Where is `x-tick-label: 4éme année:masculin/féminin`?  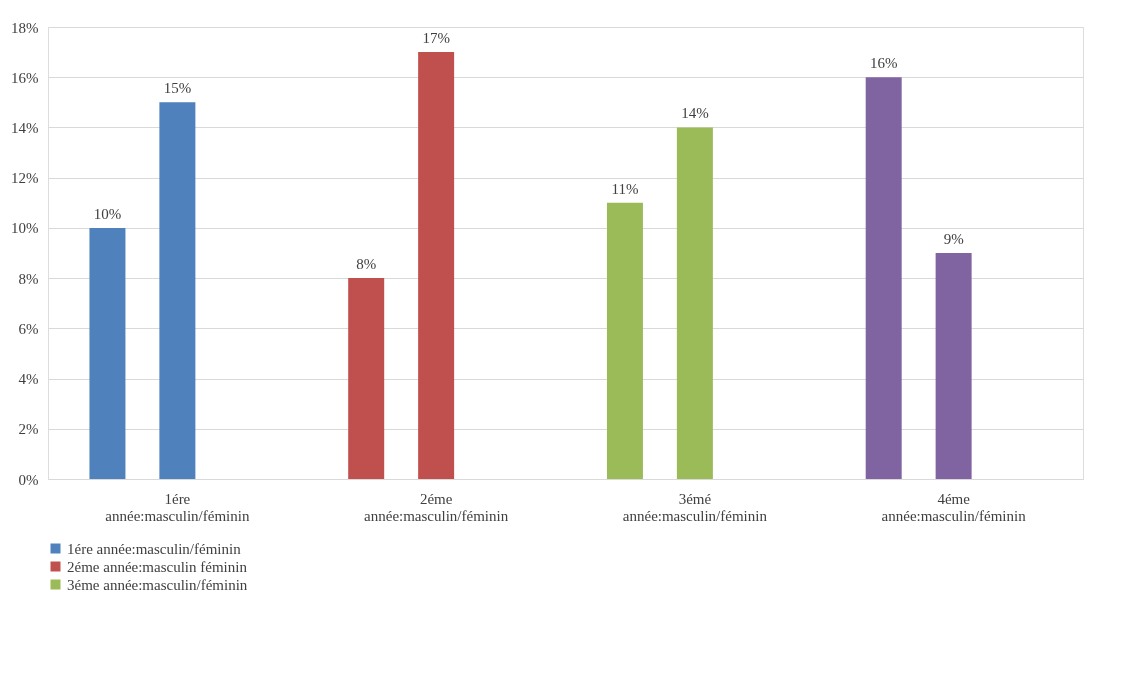 x-tick-label: 4éme année:masculin/féminin is located at coordinates (954, 507).